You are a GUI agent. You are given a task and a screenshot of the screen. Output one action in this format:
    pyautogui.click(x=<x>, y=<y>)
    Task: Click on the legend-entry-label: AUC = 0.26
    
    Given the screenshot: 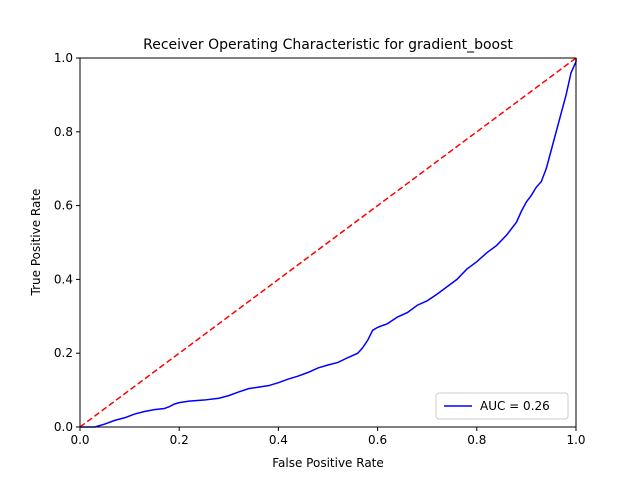 What is the action you would take?
    pyautogui.click(x=515, y=406)
    